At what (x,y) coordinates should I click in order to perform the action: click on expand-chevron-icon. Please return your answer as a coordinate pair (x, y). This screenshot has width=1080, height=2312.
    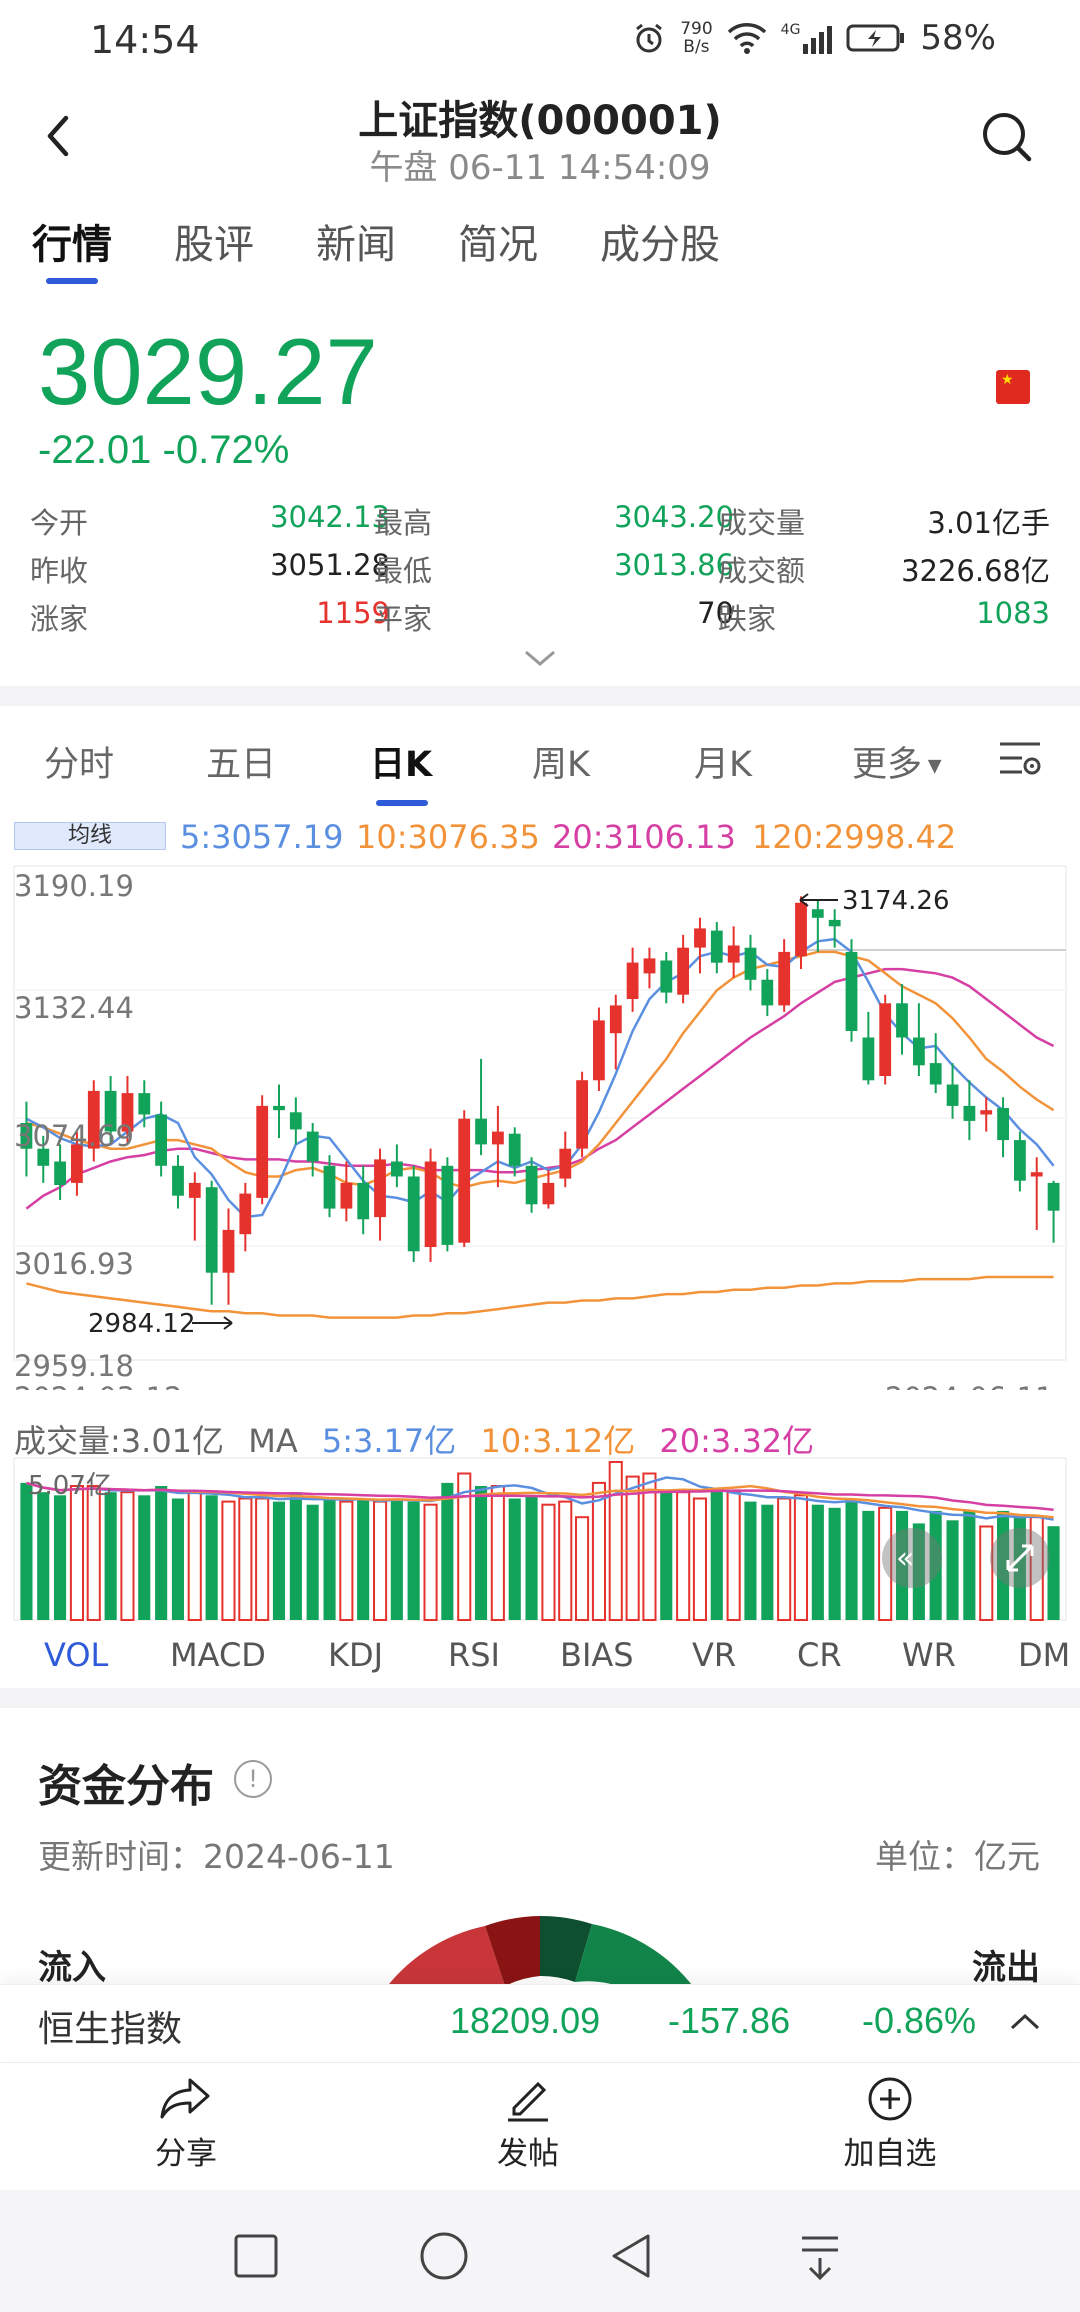
    Looking at the image, I should click on (540, 658).